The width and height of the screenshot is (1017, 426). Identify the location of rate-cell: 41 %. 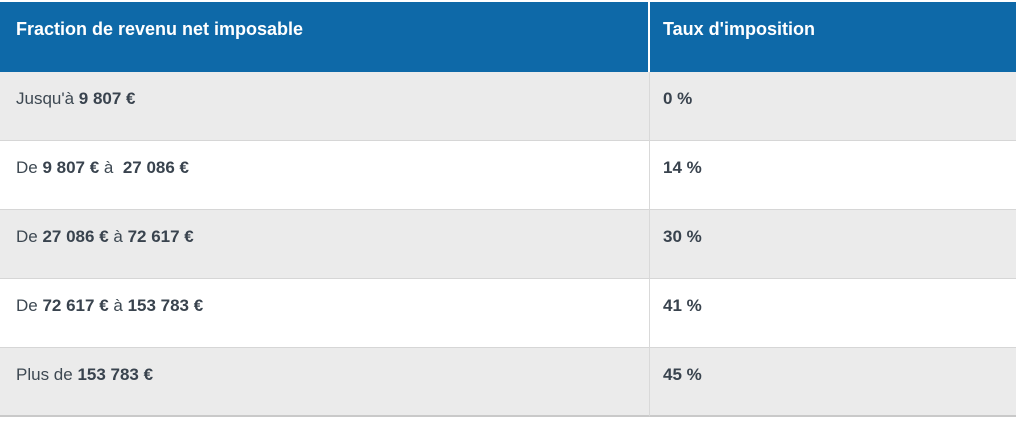
(833, 313).